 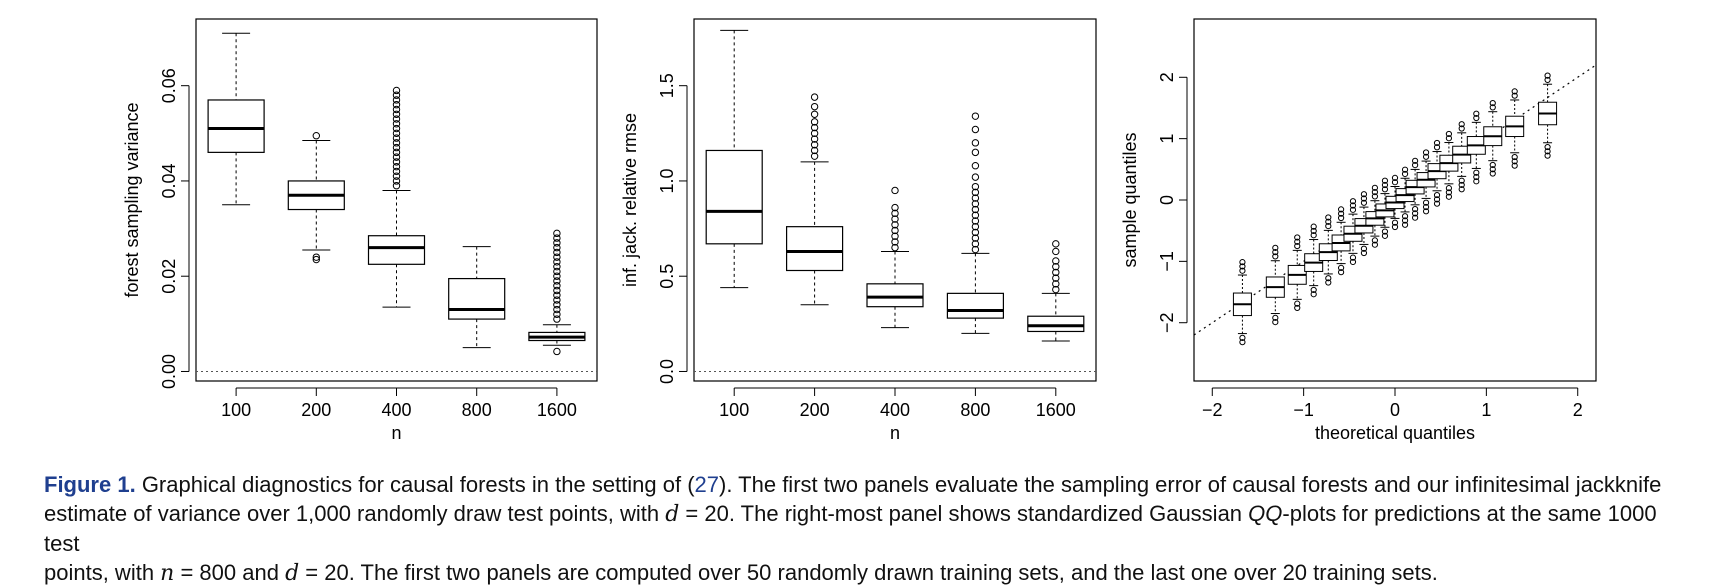 I want to click on x-tick-label: 100, so click(x=236, y=410).